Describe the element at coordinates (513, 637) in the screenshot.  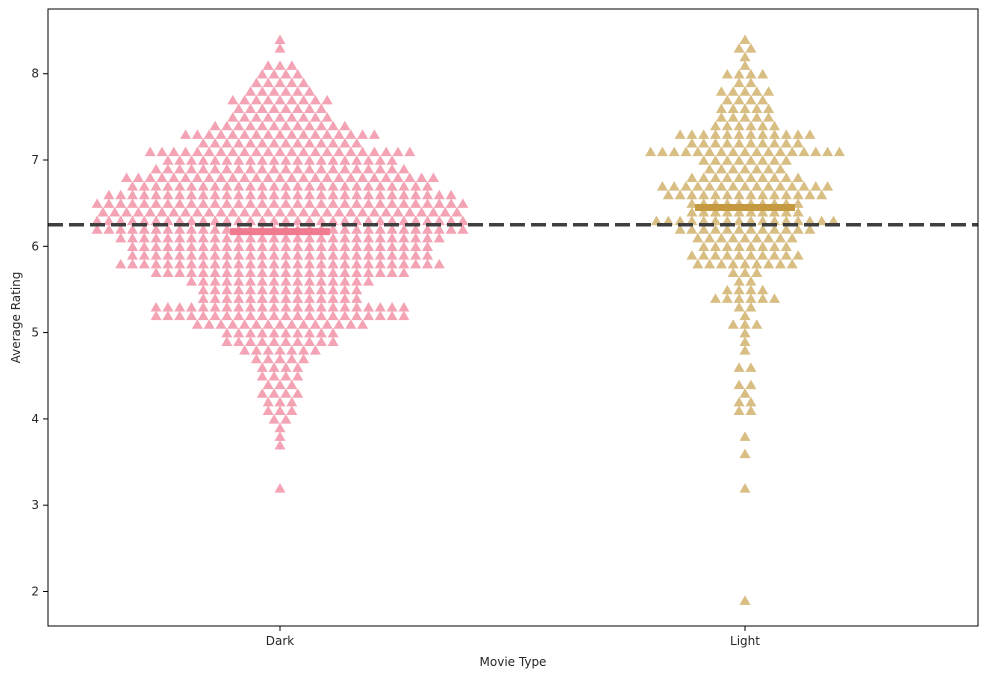
I see `x-axis: Dark Light` at that location.